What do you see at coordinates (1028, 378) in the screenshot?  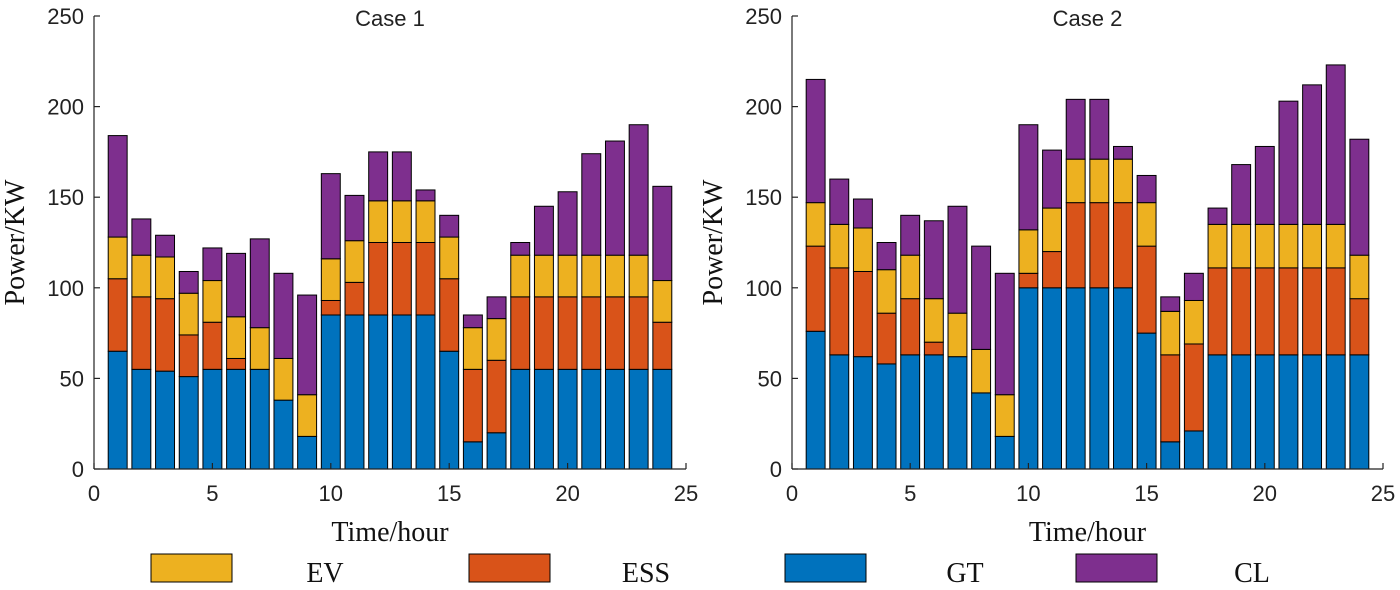 I see `bar-gt-h10` at bounding box center [1028, 378].